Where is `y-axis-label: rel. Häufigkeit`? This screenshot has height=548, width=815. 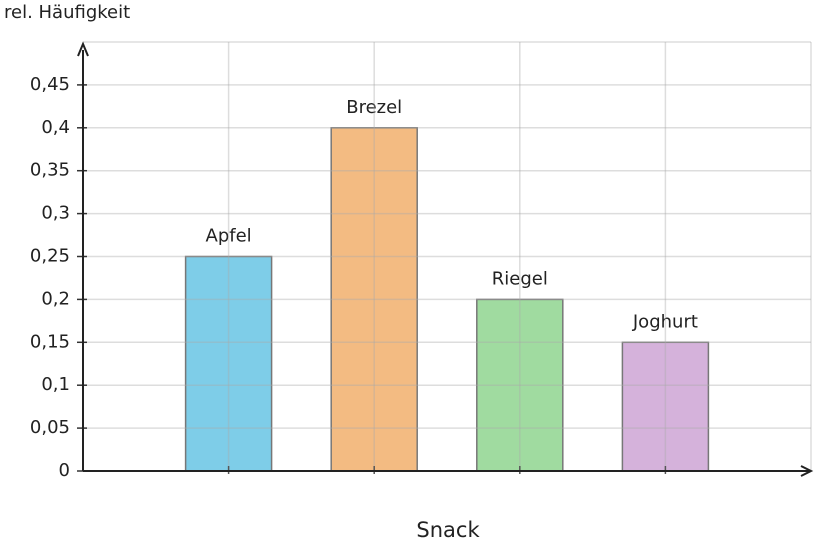 y-axis-label: rel. Häufigkeit is located at coordinates (67, 12).